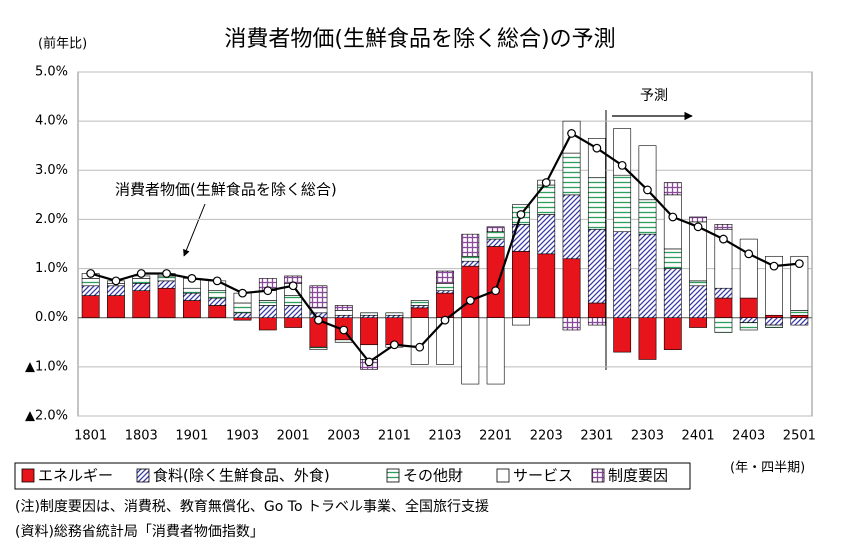 Image resolution: width=844 pixels, height=560 pixels. I want to click on y-tick-label: 0.0%, so click(51, 317).